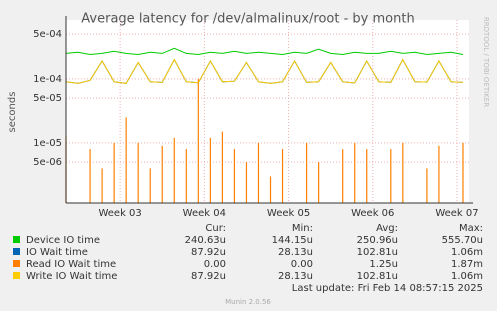  I want to click on x-tick-label: Week 03, so click(119, 213).